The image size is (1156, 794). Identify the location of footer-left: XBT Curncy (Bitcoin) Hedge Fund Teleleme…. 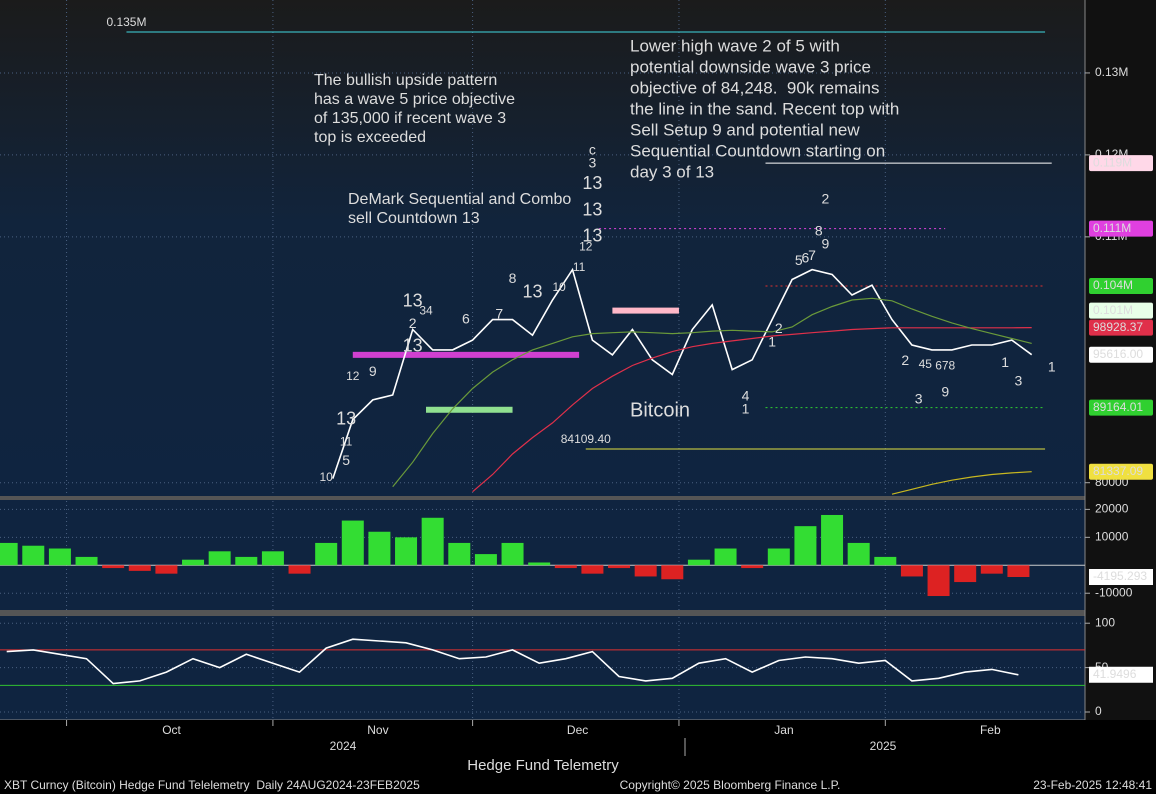
(212, 785).